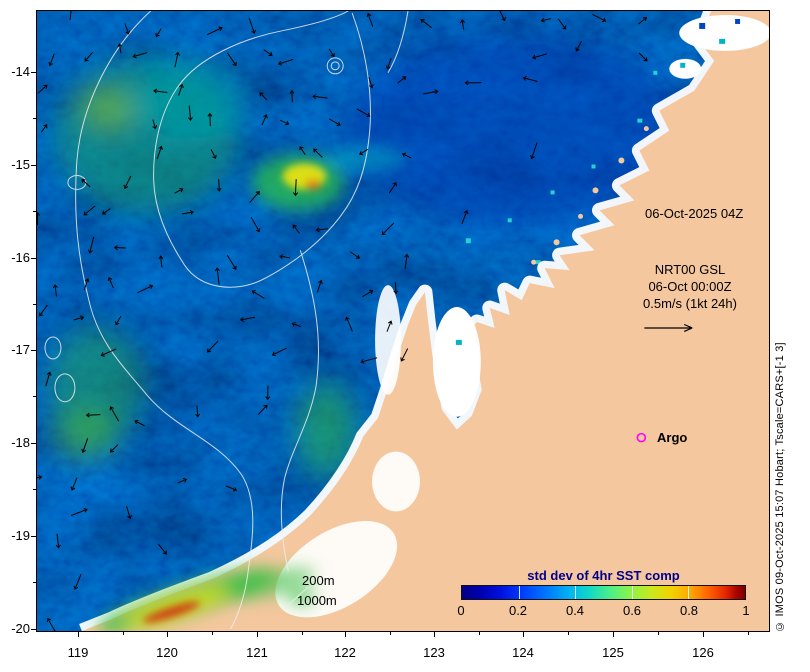  Describe the element at coordinates (689, 610) in the screenshot. I see `colorbar-tick-label: 0.8` at that location.